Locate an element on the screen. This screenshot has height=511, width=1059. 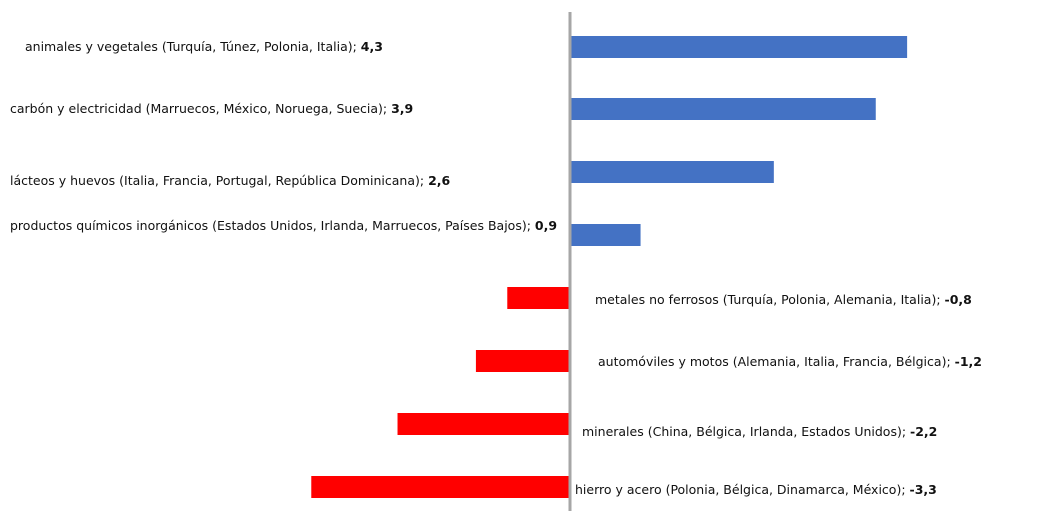
value-label: 2,6 is located at coordinates (439, 180).